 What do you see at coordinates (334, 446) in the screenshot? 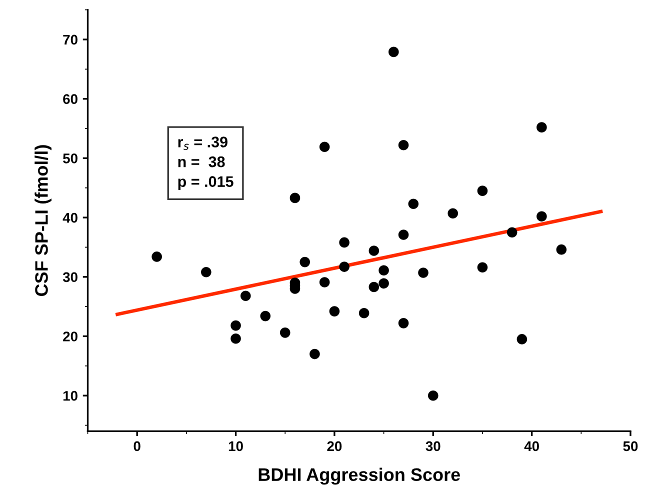
I see `x-tick-label: 20` at bounding box center [334, 446].